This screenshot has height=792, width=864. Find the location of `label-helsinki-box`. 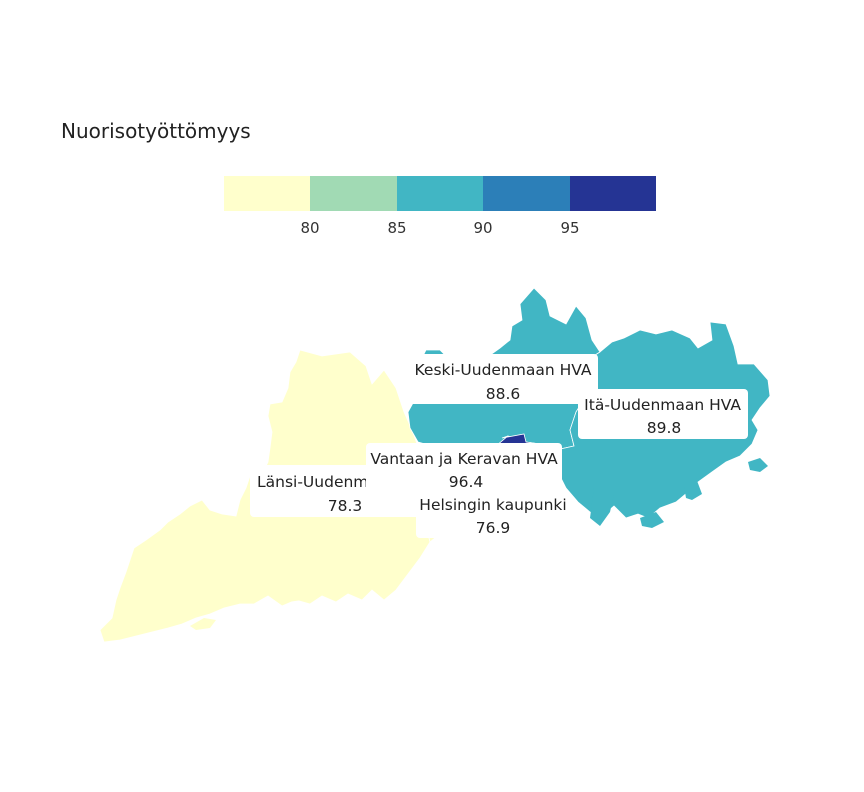

label-helsinki-box is located at coordinates (493, 514).